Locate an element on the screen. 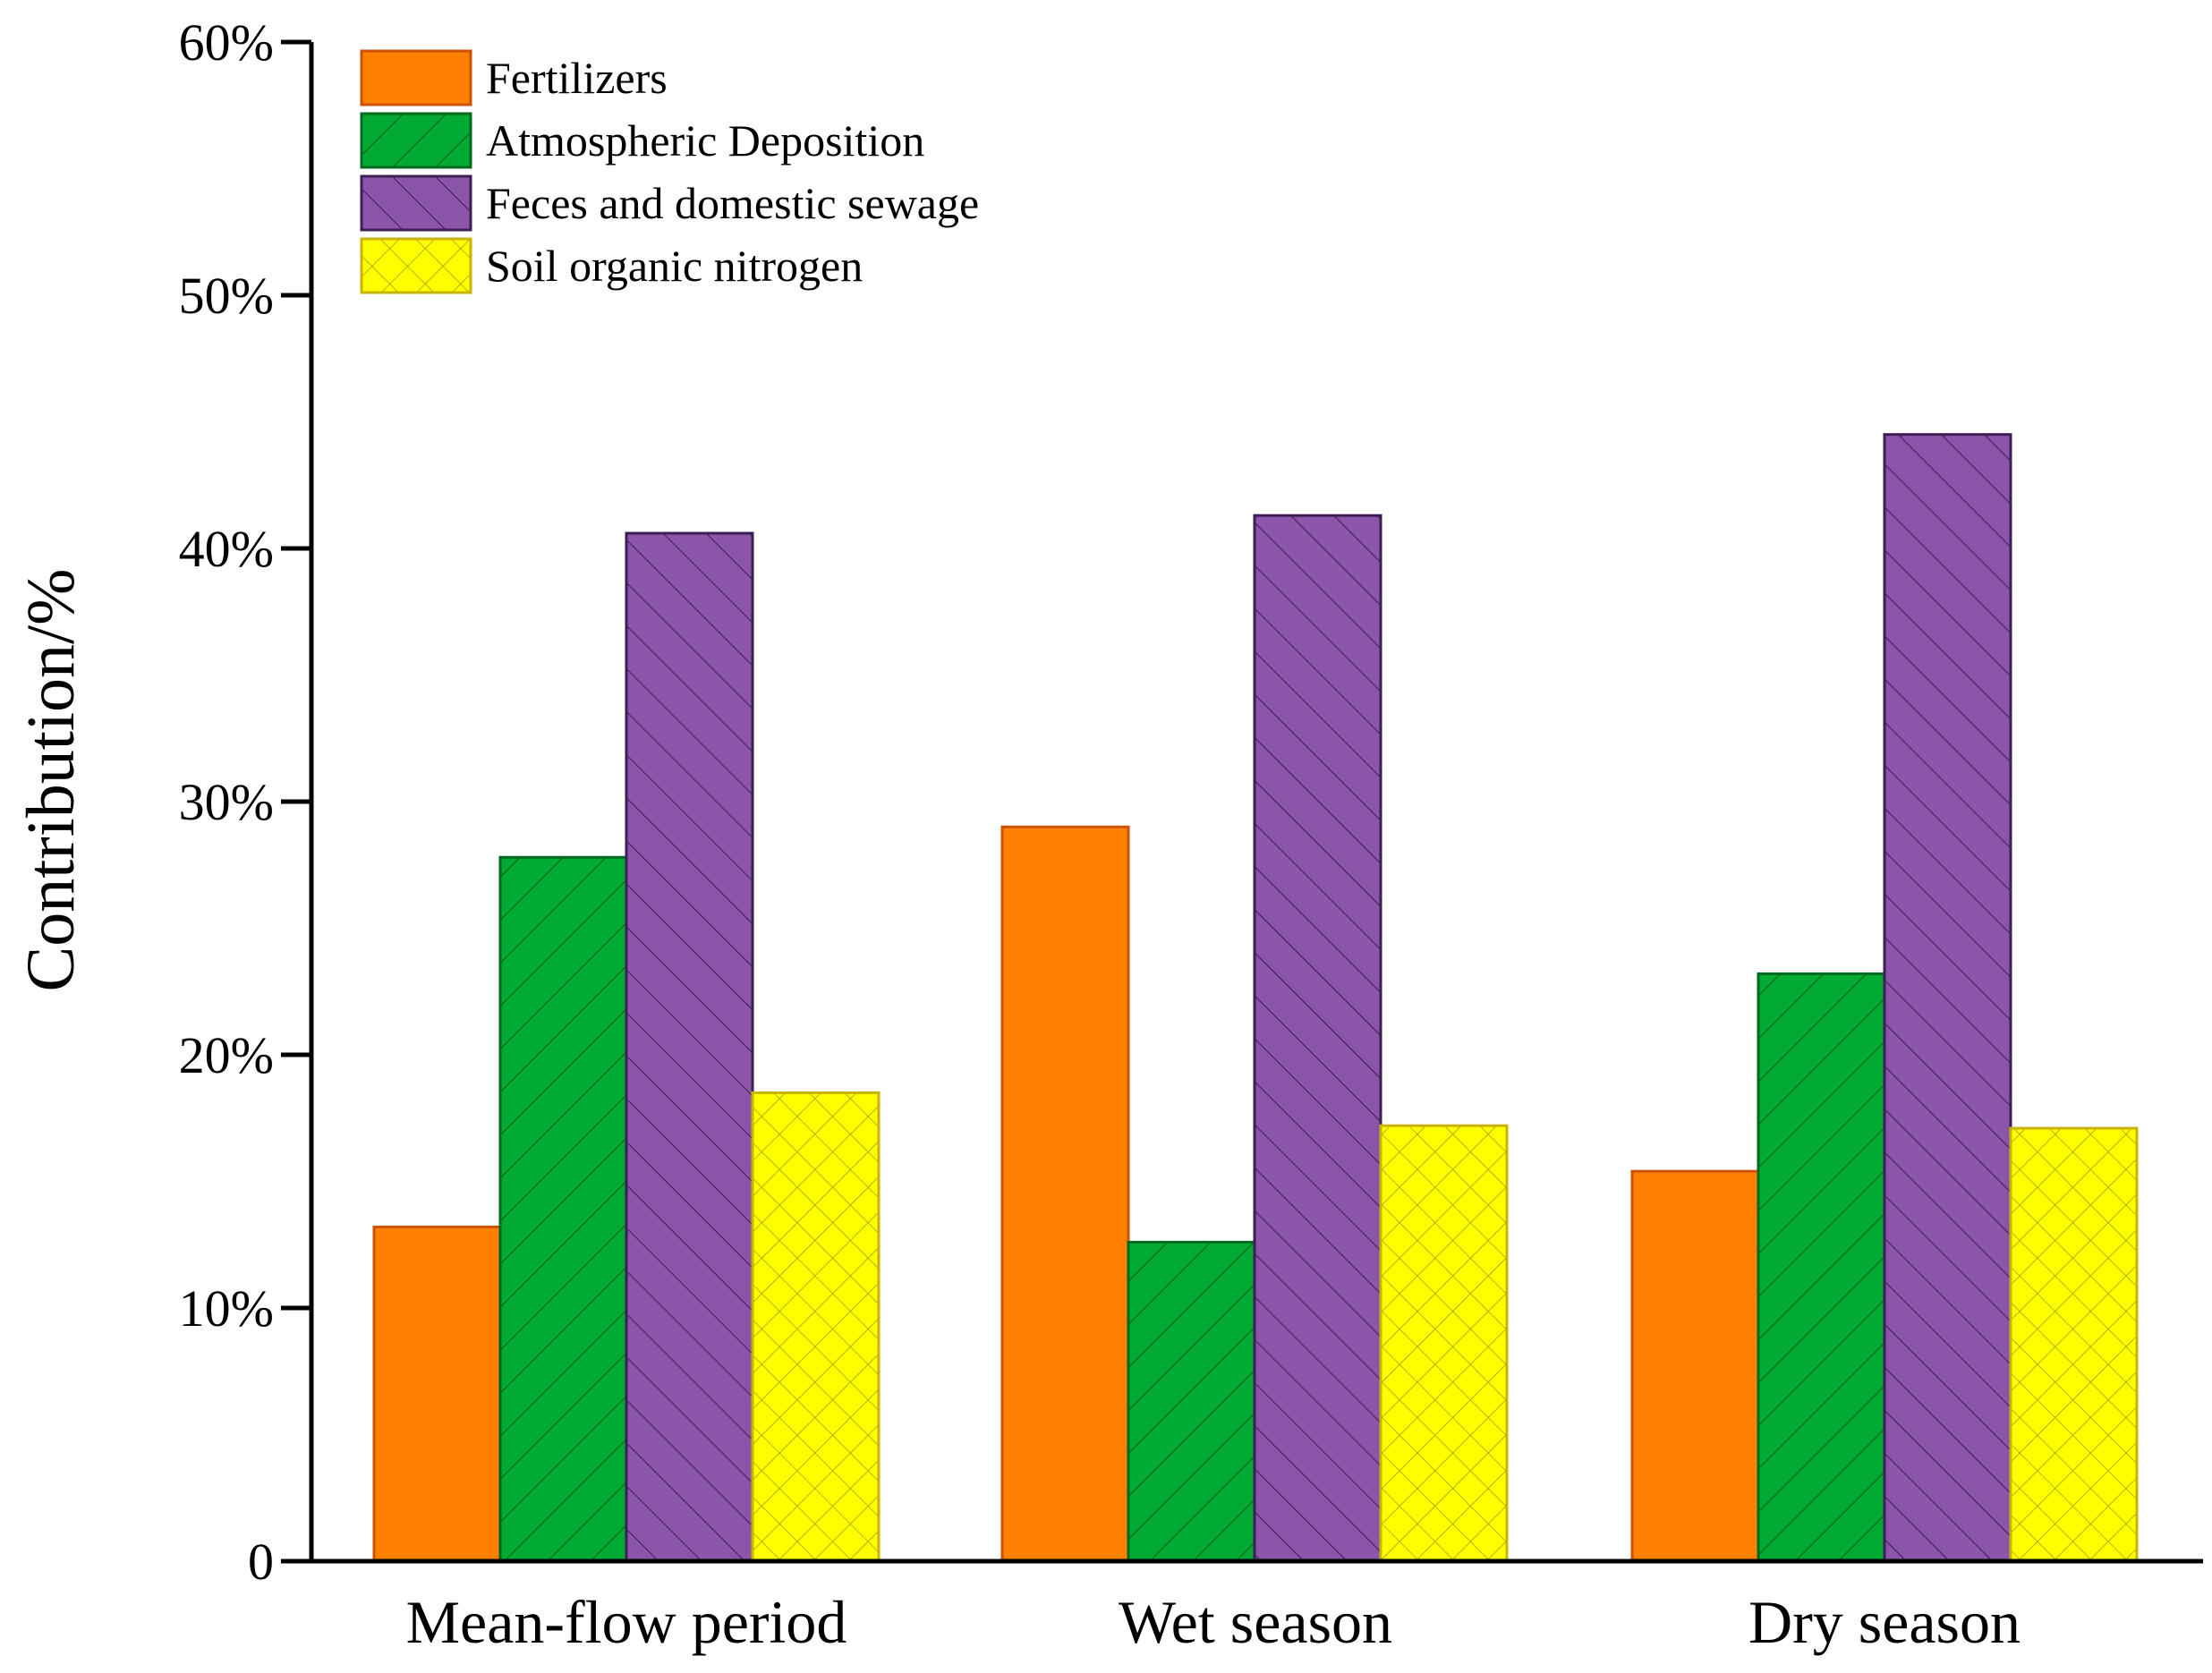 This screenshot has height=1673, width=2212. y-tick-label: 30% is located at coordinates (226, 802).